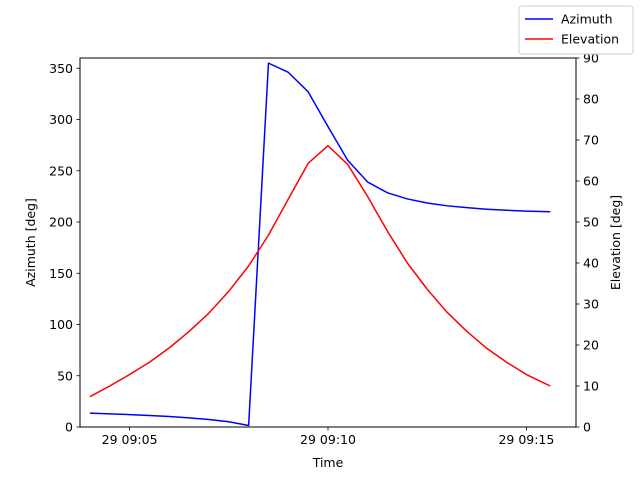 The image size is (640, 480). I want to click on y-left-tick-label: 100, so click(61, 324).